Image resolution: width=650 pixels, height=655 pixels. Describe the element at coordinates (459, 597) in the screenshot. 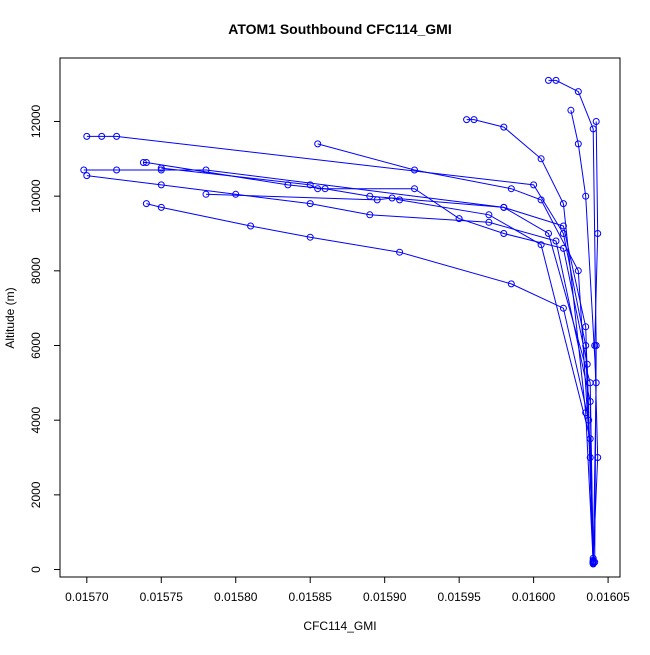

I see `x-tick-label: 0.01595` at that location.